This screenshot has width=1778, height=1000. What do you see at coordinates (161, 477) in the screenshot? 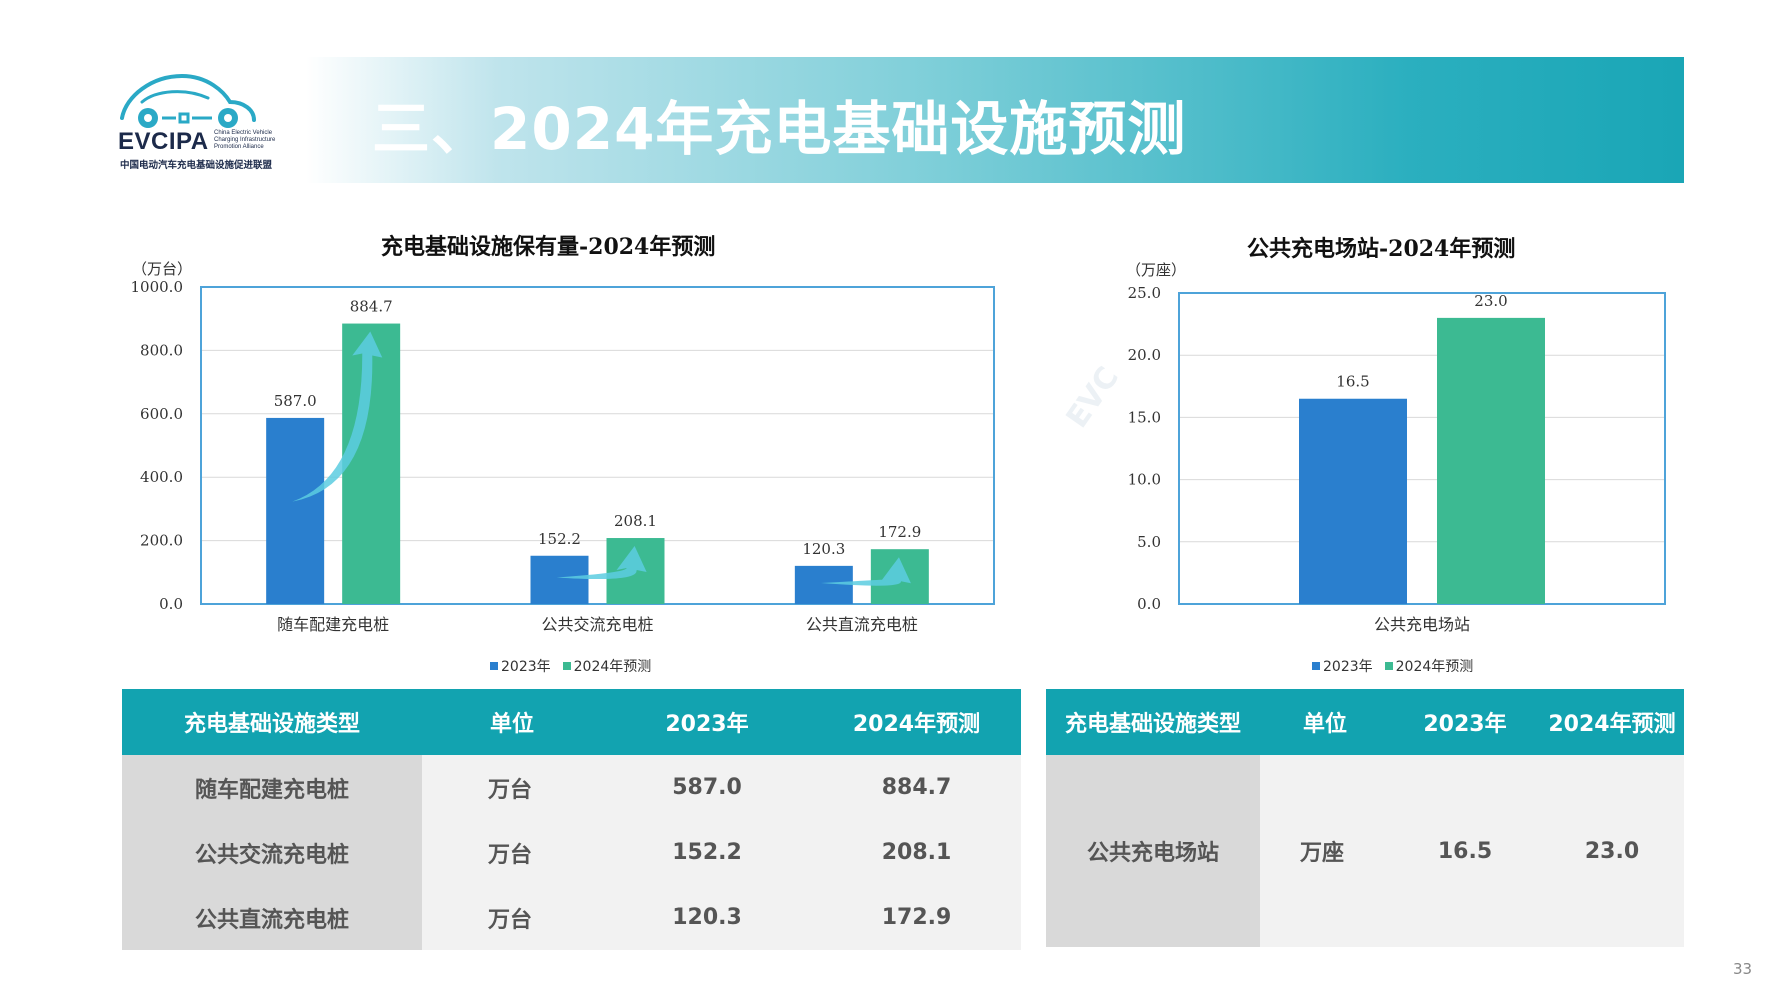
I see `y-tick-label: 400.0` at bounding box center [161, 477].